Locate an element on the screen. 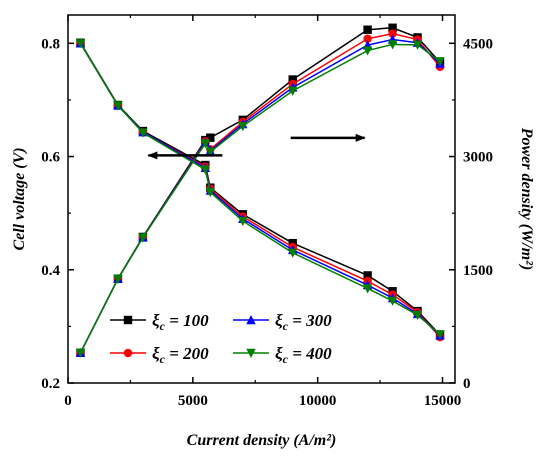 This screenshot has width=550, height=459. legend-item: ξc = 200 is located at coordinates (159, 355).